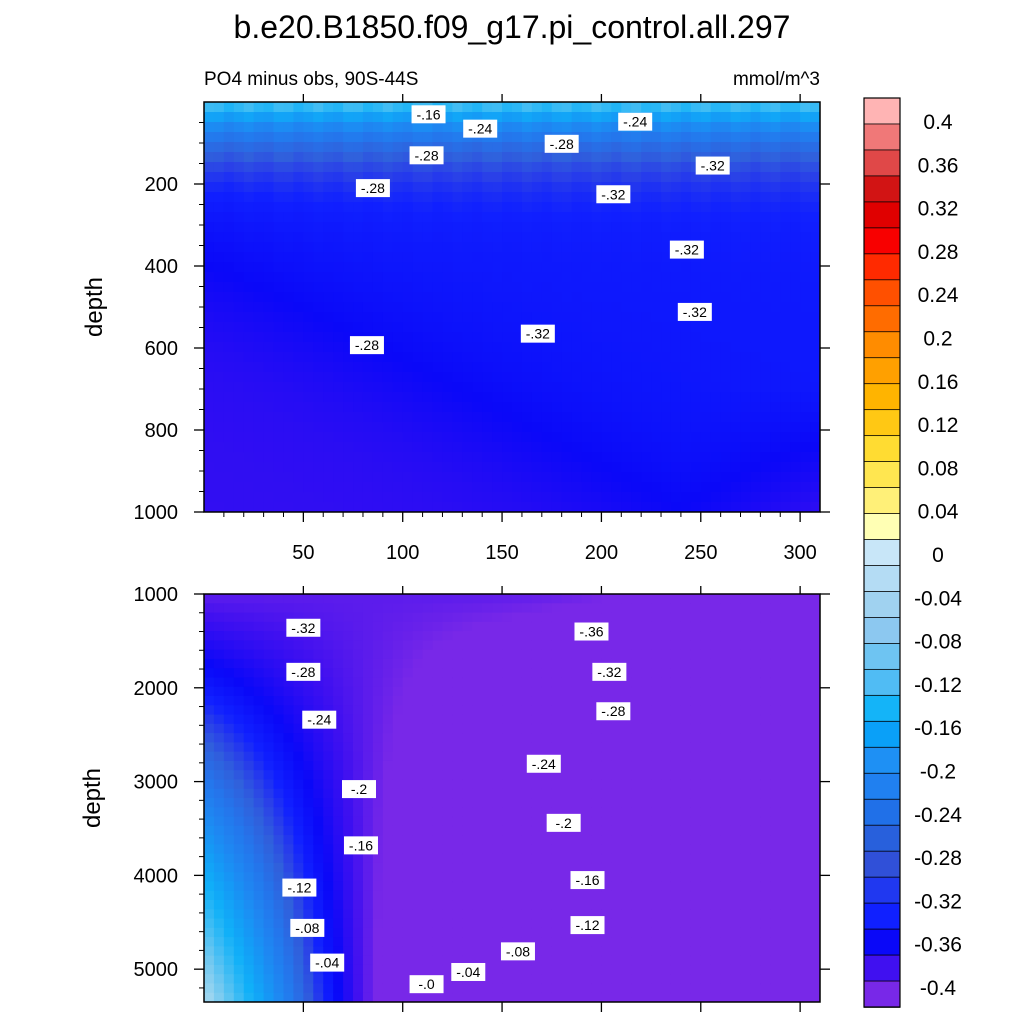  What do you see at coordinates (311, 79) in the screenshot?
I see `chart-subtitle-left: PO4 minus obs, 90S-44S` at bounding box center [311, 79].